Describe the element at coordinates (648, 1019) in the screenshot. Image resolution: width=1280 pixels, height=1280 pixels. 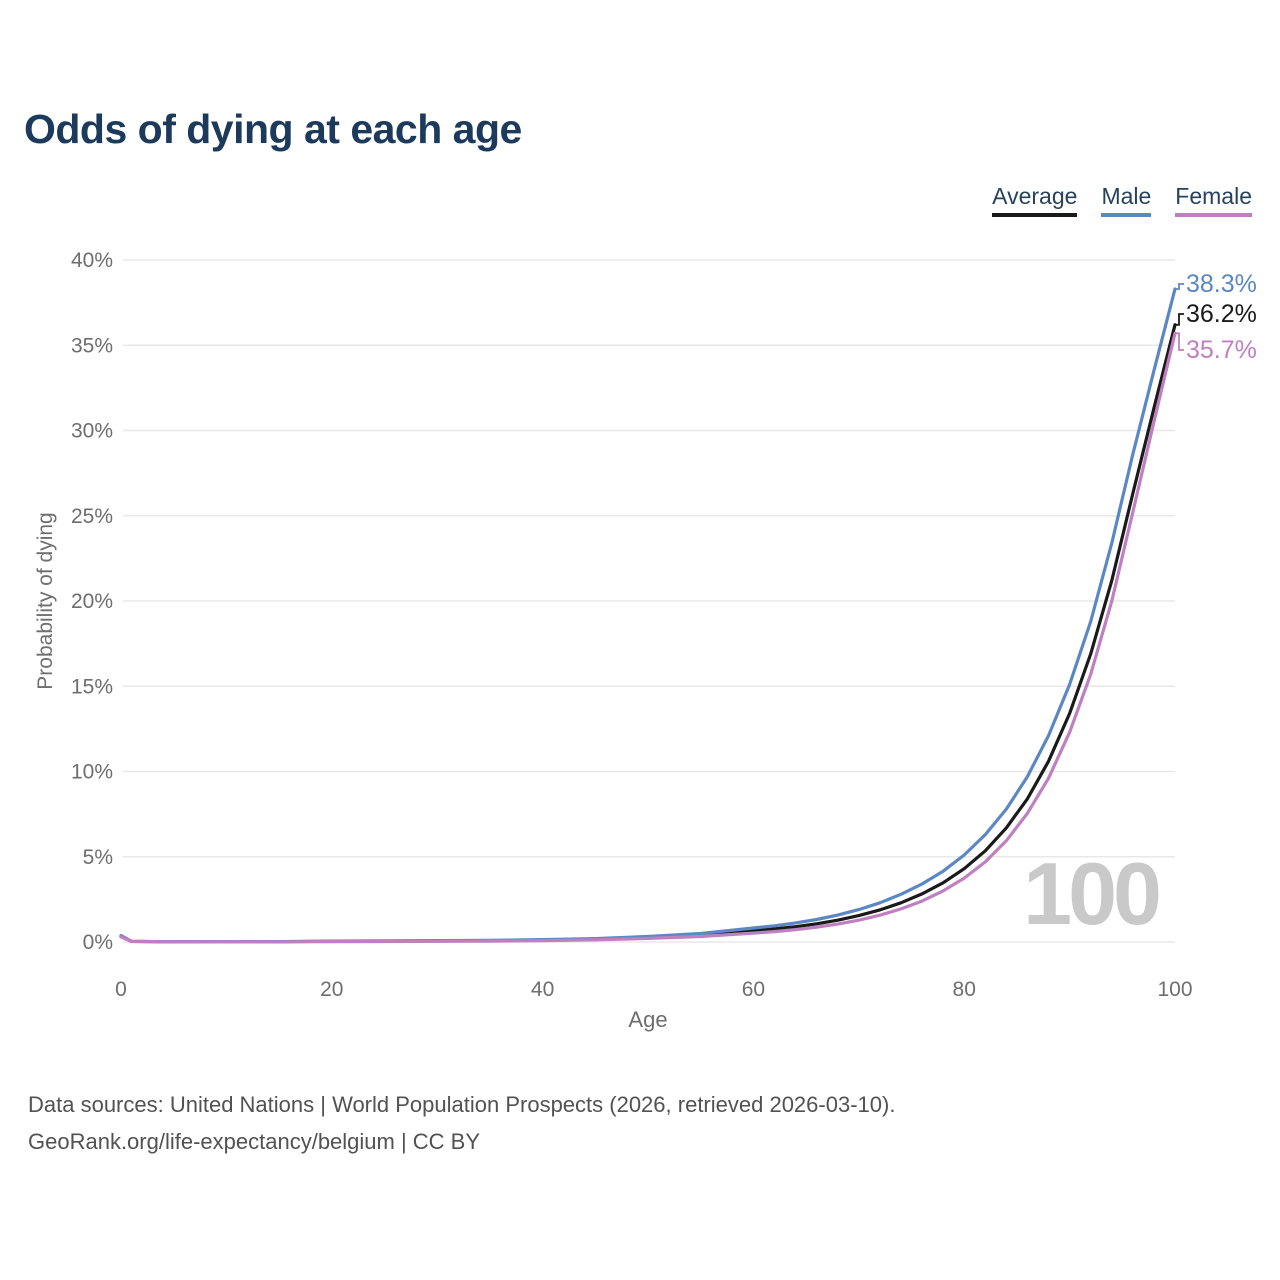
I see `x-axis-title: Age` at that location.